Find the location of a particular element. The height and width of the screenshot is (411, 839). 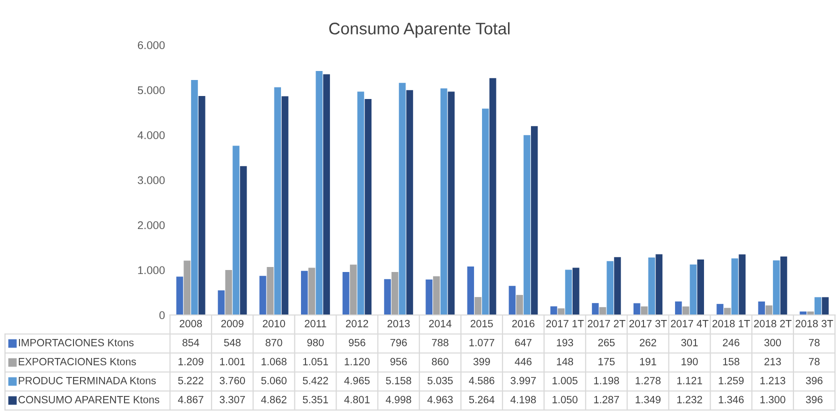

data-label: 1.213 is located at coordinates (773, 380).